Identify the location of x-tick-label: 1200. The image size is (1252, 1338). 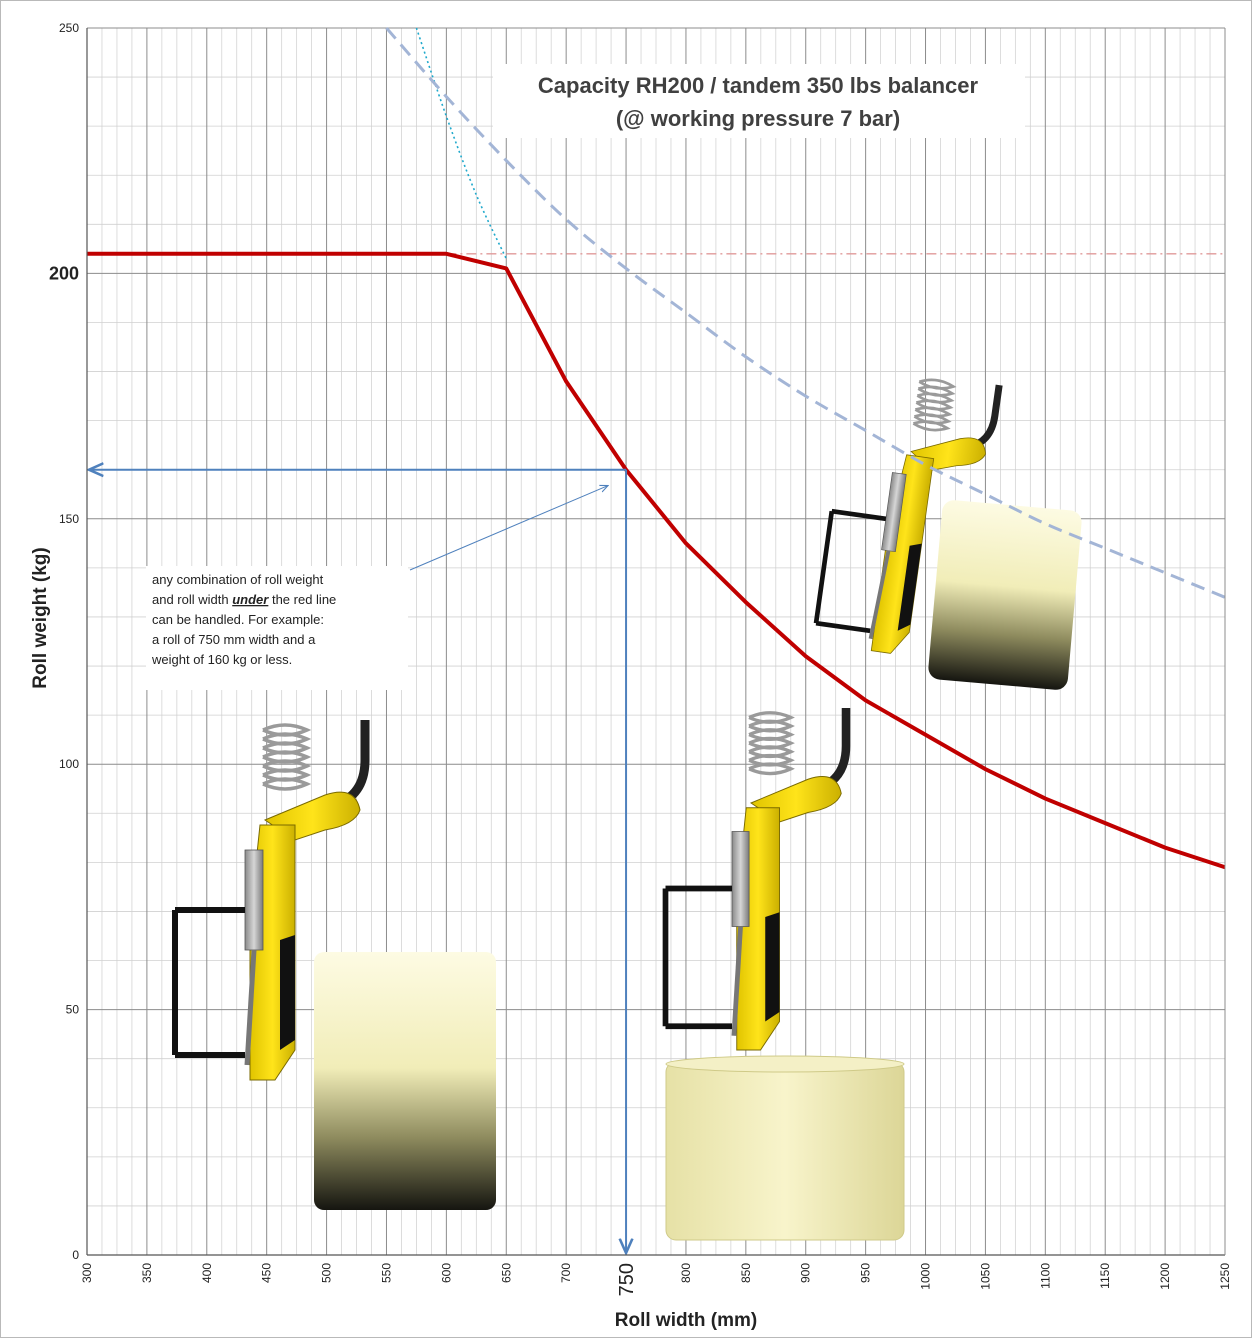
(1165, 1276).